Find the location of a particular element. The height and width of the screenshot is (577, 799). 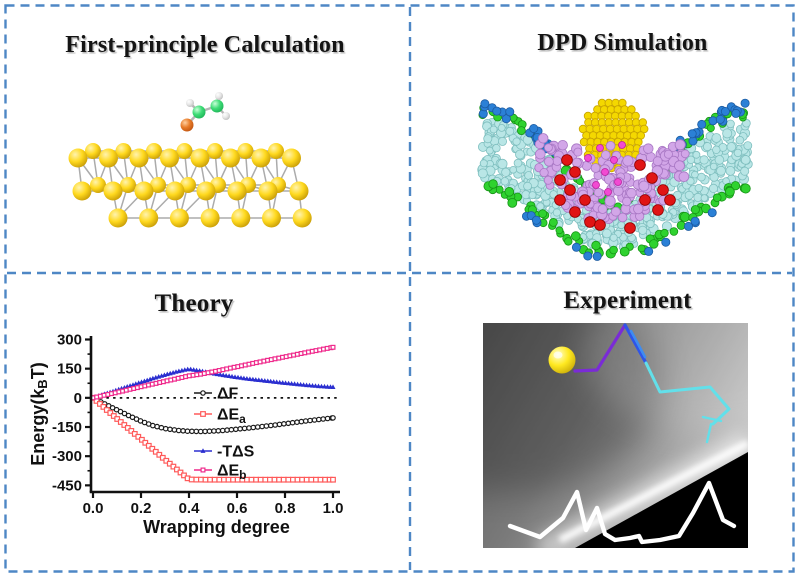

series-ΔEb is located at coordinates (213, 372).